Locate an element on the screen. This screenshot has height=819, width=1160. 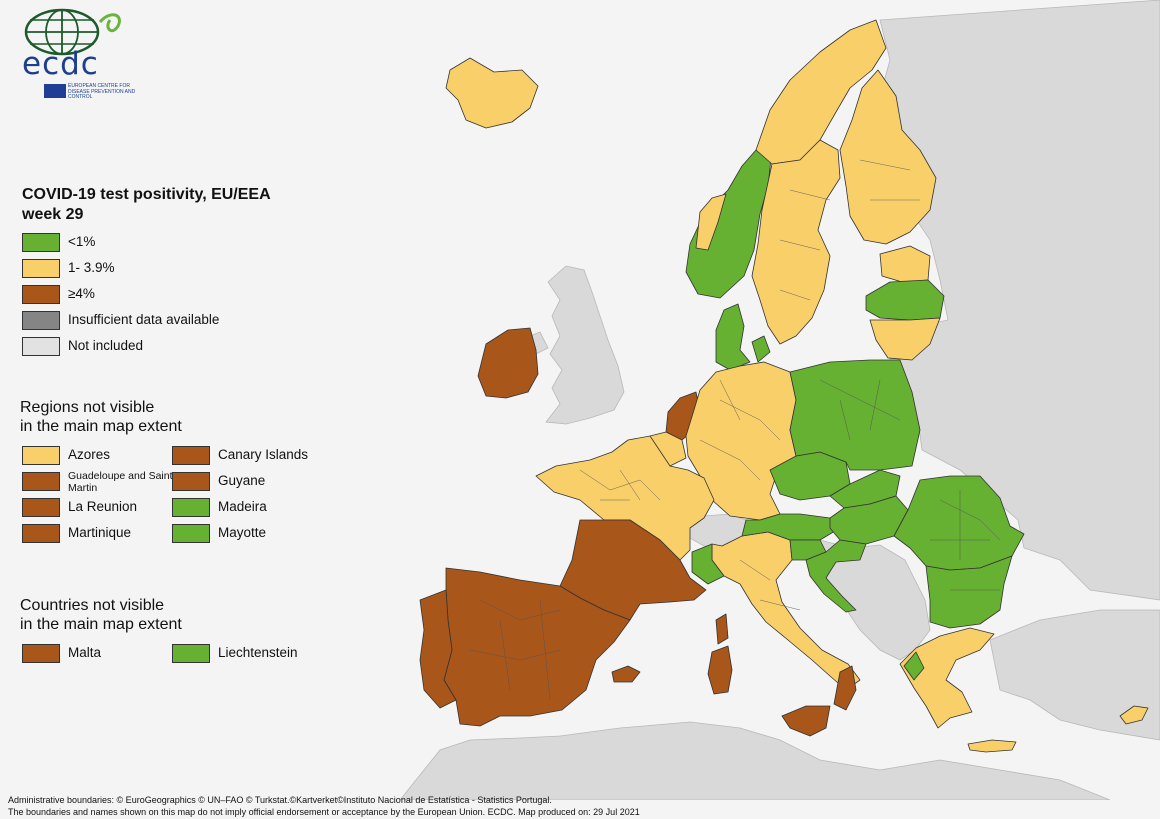
map-sweden is located at coordinates (796, 242).